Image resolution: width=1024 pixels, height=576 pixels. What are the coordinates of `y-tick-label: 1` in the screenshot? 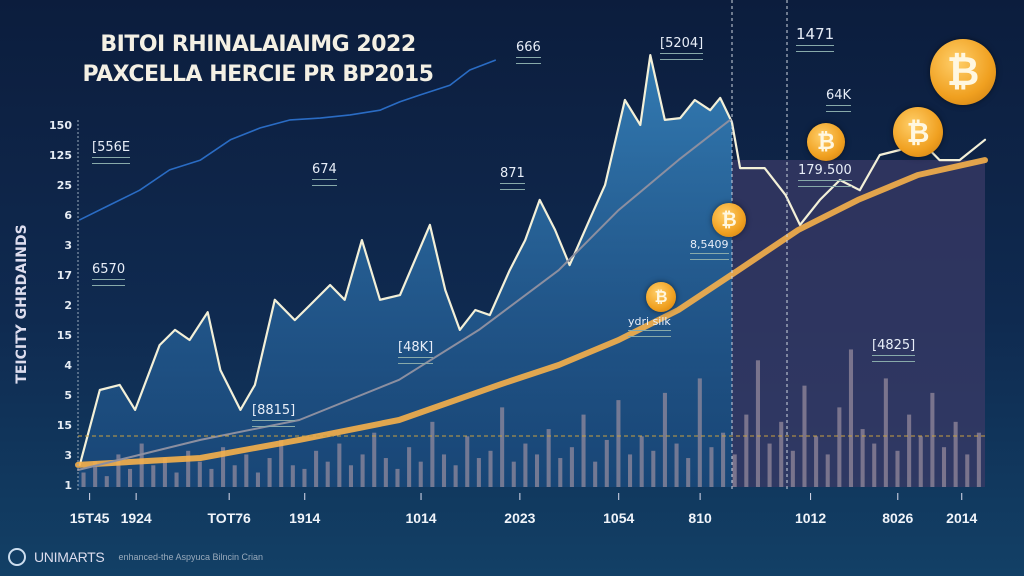 It's located at (68, 485).